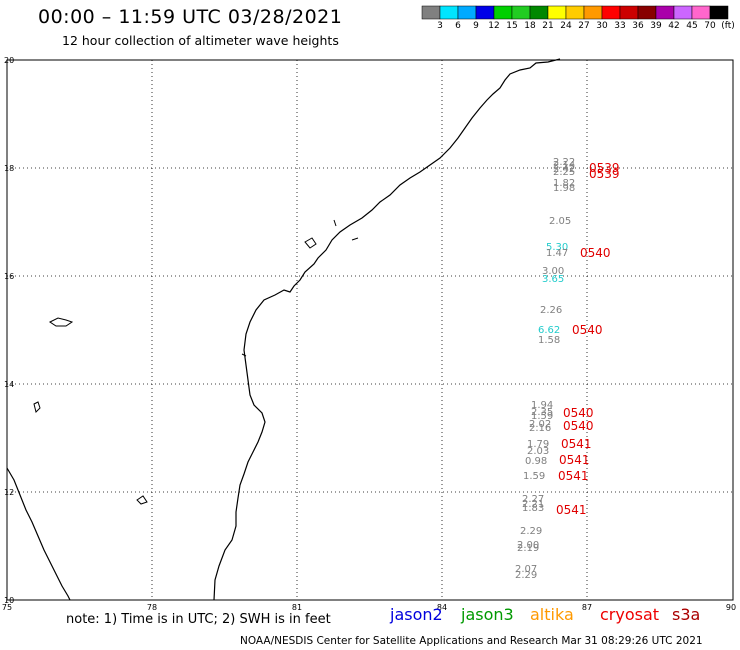  What do you see at coordinates (440, 26) in the screenshot?
I see `colorbar-label: 3` at bounding box center [440, 26].